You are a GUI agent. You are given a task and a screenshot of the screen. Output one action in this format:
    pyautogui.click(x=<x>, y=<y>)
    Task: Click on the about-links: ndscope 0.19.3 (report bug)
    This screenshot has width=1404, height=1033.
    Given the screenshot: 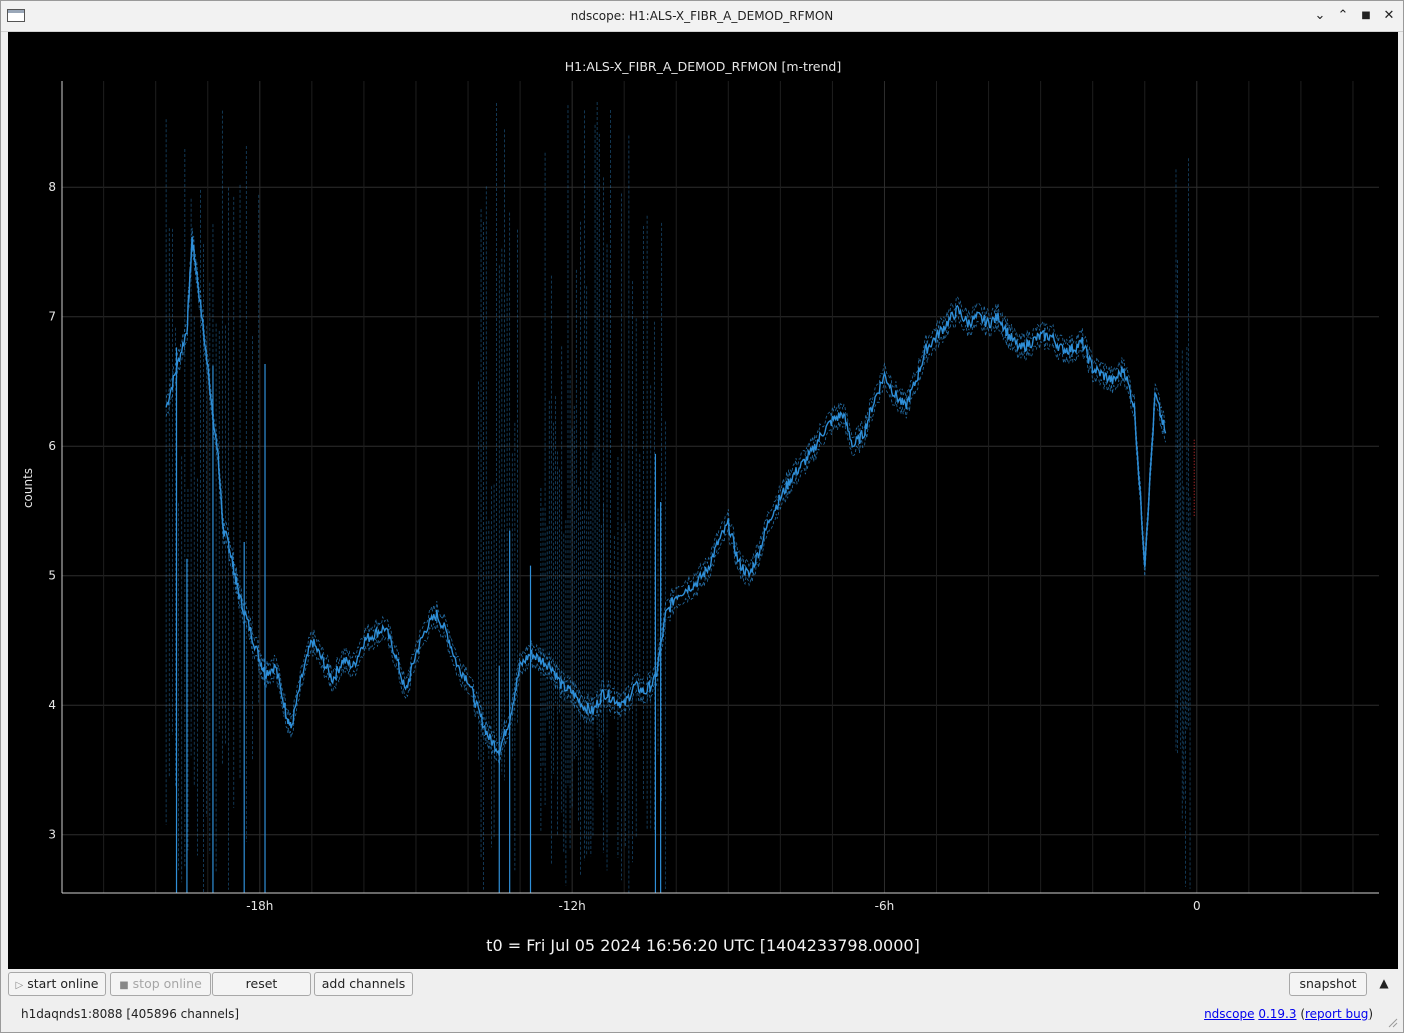 What is the action you would take?
    pyautogui.click(x=1288, y=1014)
    